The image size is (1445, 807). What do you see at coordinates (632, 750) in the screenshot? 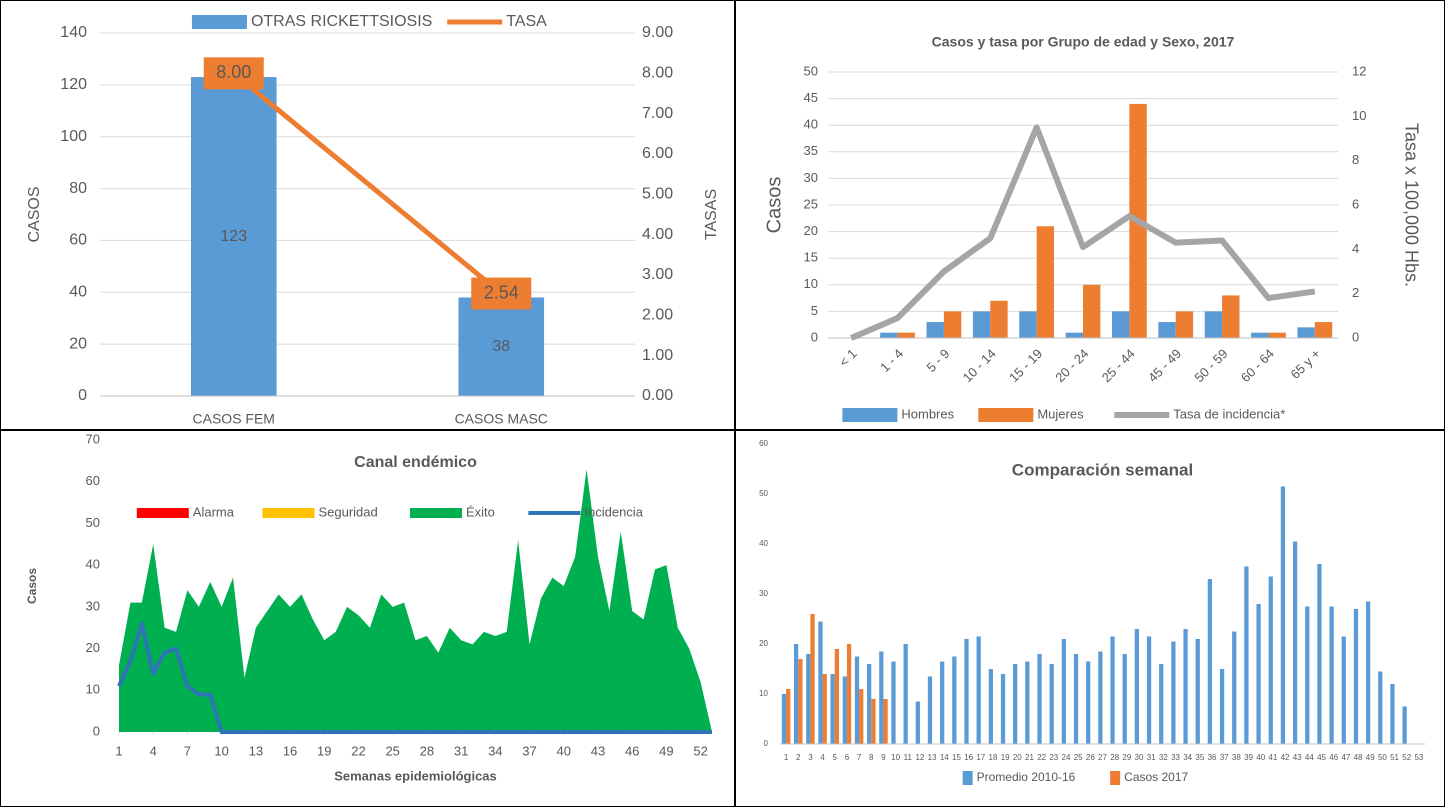
I see `x-tick-label: 46` at bounding box center [632, 750].